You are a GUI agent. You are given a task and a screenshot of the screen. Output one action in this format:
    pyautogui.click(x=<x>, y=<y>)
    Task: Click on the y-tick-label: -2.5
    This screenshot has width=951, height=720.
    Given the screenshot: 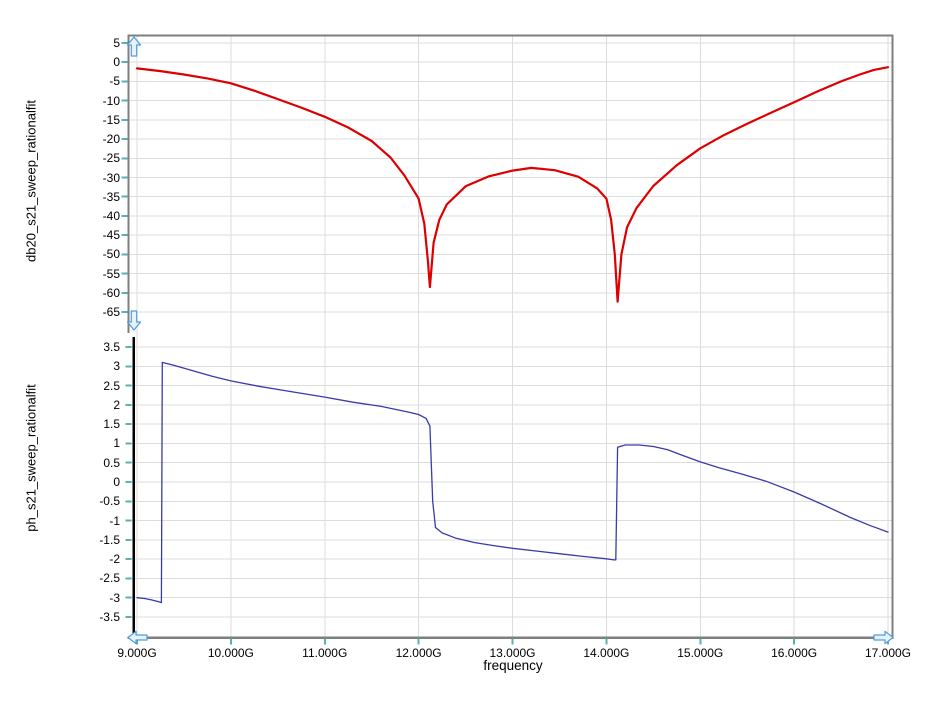 What is the action you would take?
    pyautogui.click(x=109, y=578)
    